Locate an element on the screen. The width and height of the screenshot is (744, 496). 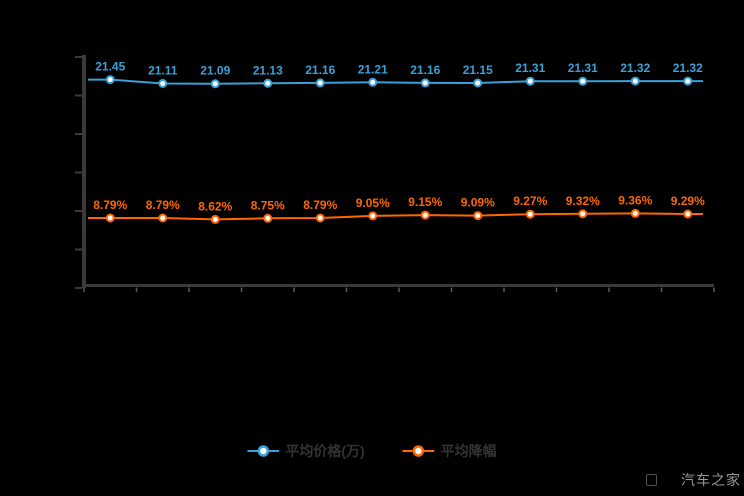
price-data-label: 21.13 is located at coordinates (268, 70).